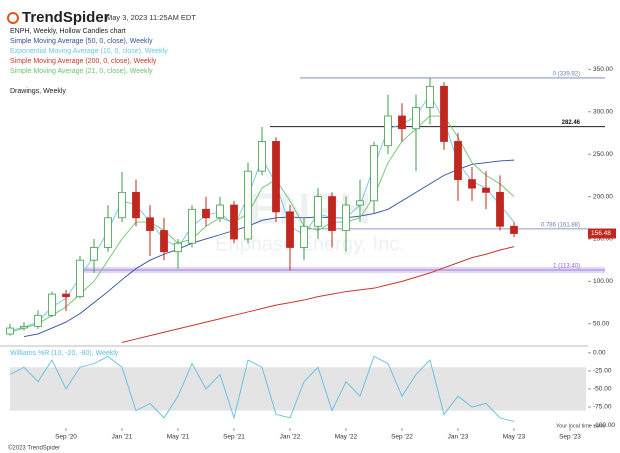 The image size is (620, 453). I want to click on y-tick-label: 200.00, so click(603, 196).